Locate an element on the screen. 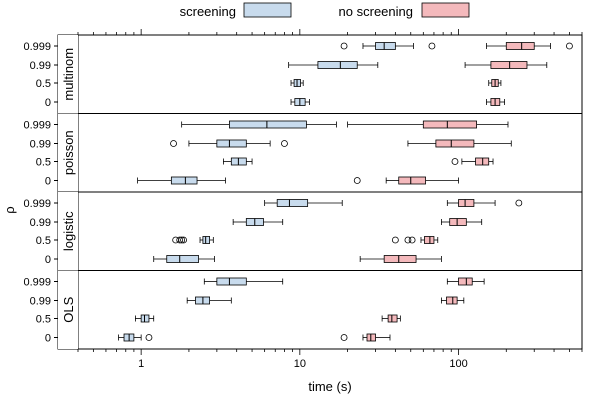  legend-swatch-screening is located at coordinates (267, 10).